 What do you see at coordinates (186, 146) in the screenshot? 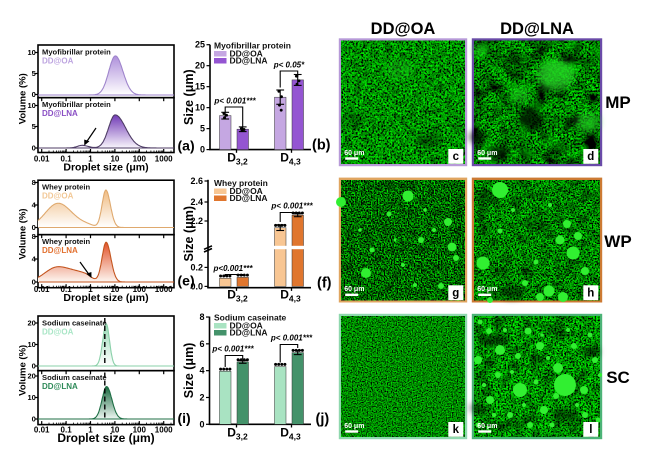
I see `svg-text: (a)` at bounding box center [186, 146].